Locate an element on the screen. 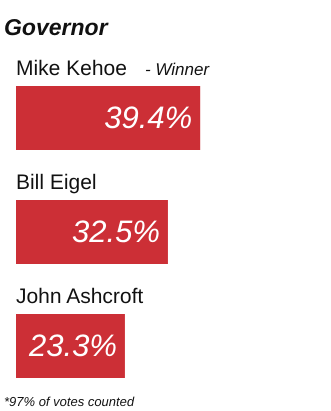  y-tick-label: John Ashcroft is located at coordinates (80, 296).